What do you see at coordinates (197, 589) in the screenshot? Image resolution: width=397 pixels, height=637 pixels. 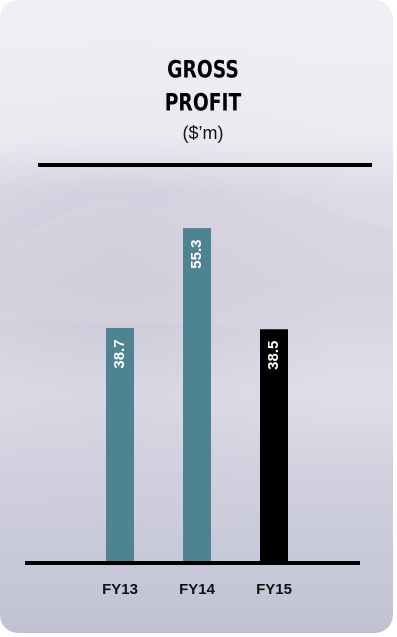 I see `x-tick-label: FY14` at bounding box center [197, 589].